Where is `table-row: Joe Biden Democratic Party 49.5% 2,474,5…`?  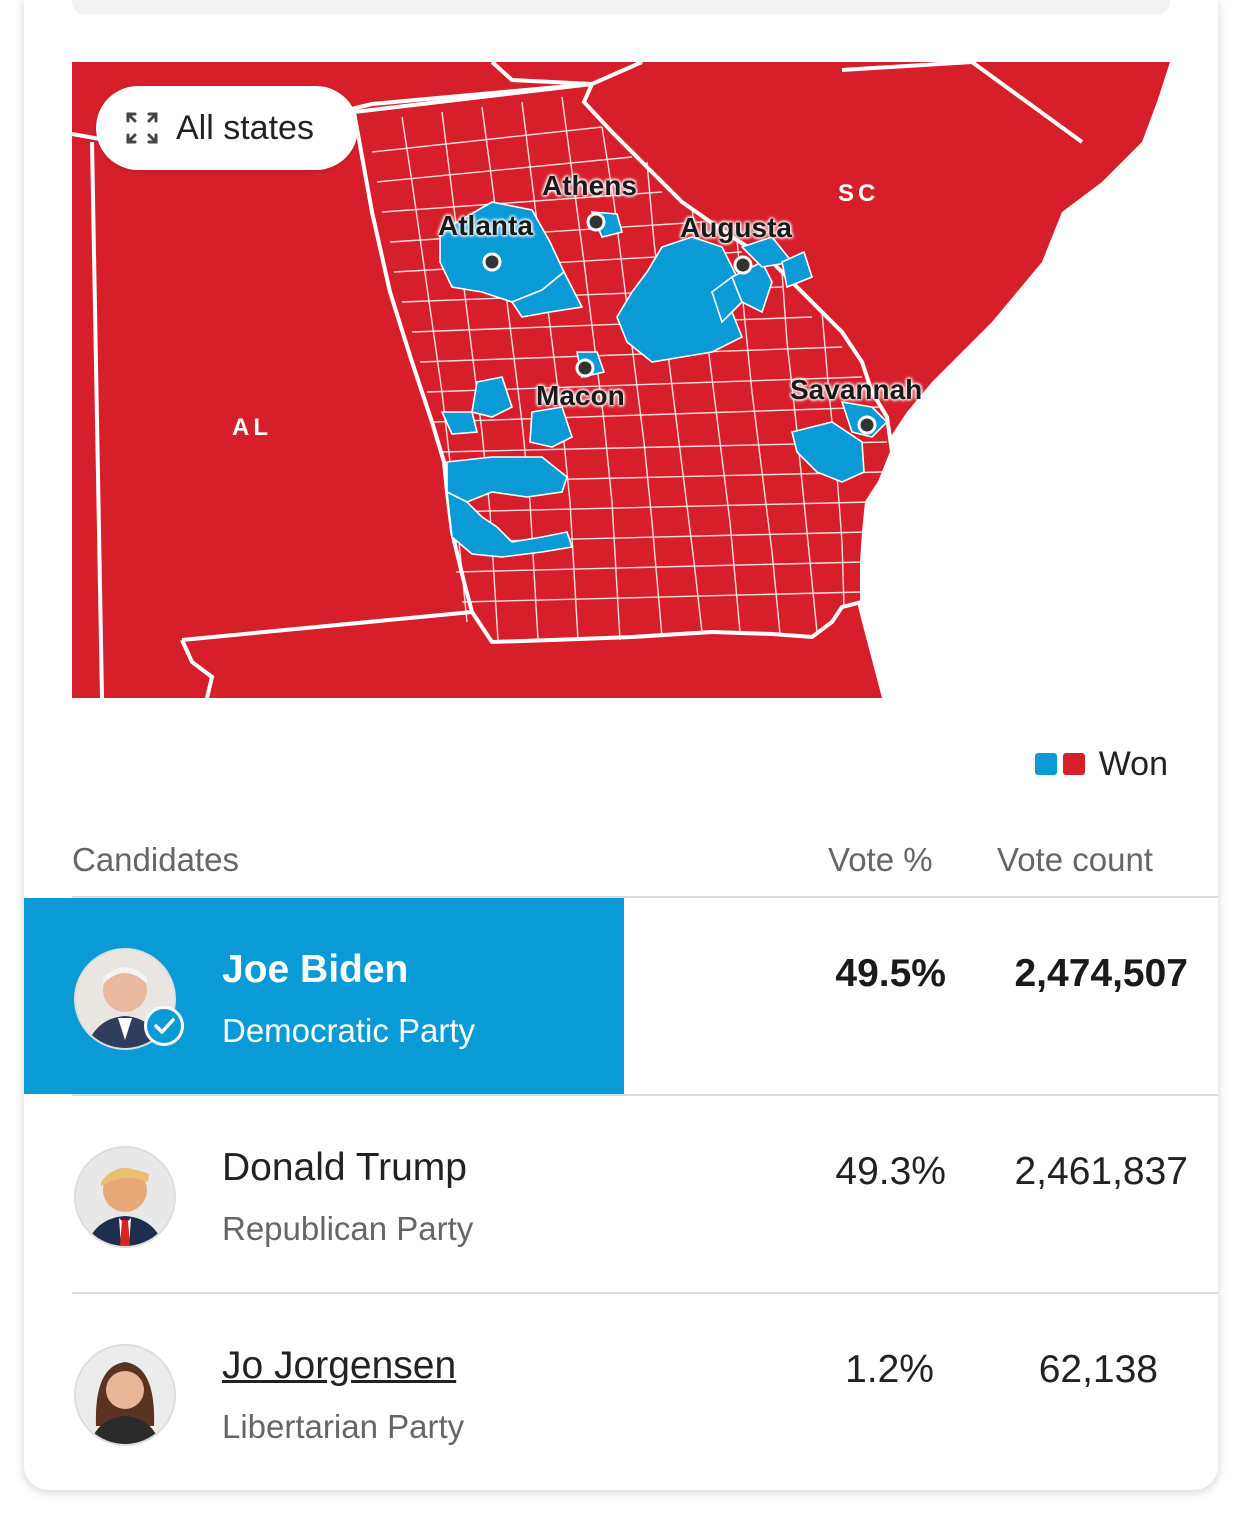
table-row: Joe Biden Democratic Party 49.5% 2,474,5… is located at coordinates (621, 996).